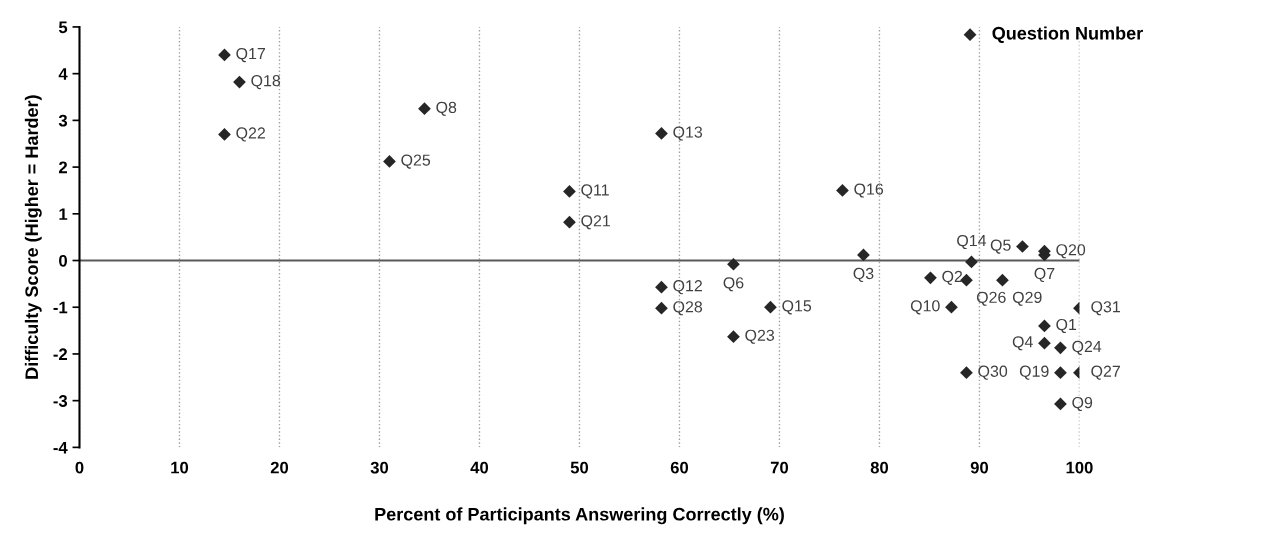 The width and height of the screenshot is (1282, 539). Describe the element at coordinates (779, 467) in the screenshot. I see `x-tick-label: 70` at that location.